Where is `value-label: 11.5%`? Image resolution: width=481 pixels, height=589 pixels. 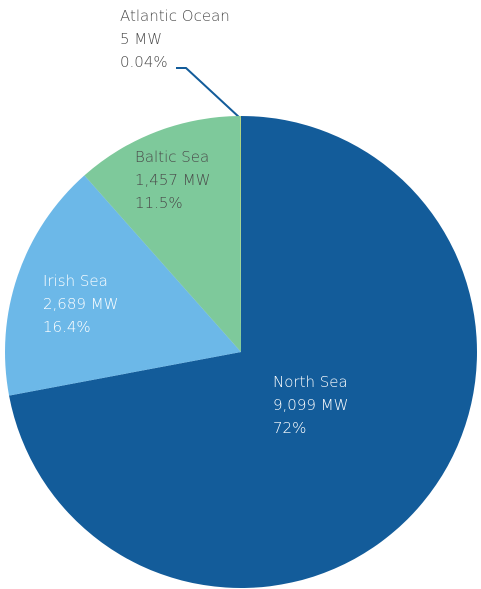
value-label: 11.5% is located at coordinates (159, 203).